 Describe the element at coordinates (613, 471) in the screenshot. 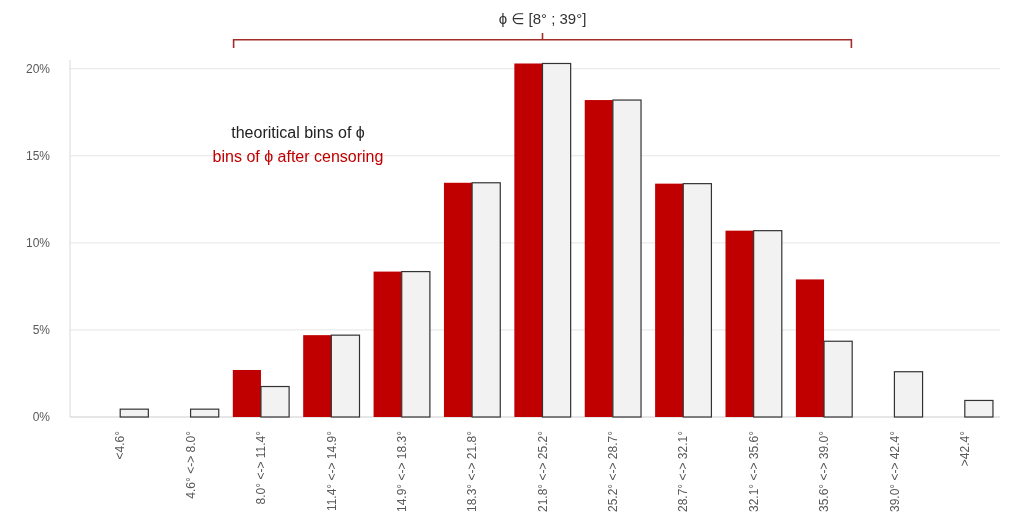

I see `x-tick-label: 25.2° <-> 28.7°` at that location.